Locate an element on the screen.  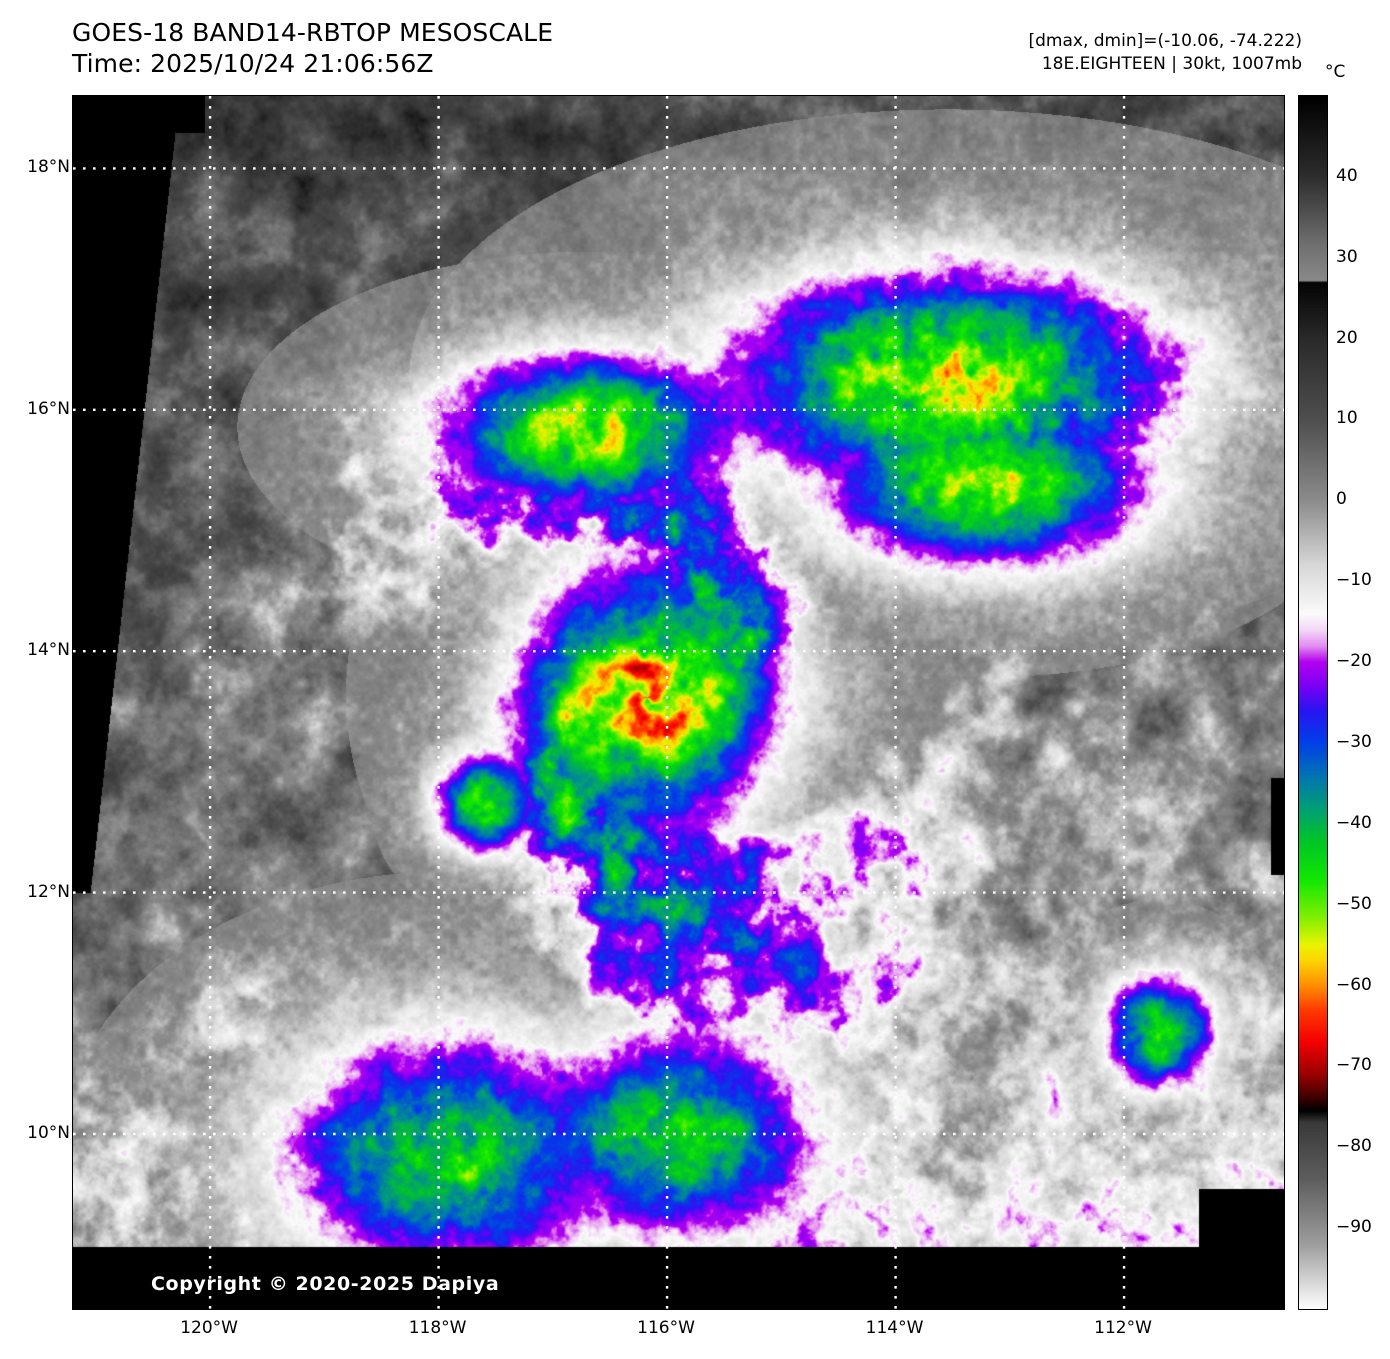
timestamp-label: Time: 2025/10/24 21:06:56Z is located at coordinates (253, 63).